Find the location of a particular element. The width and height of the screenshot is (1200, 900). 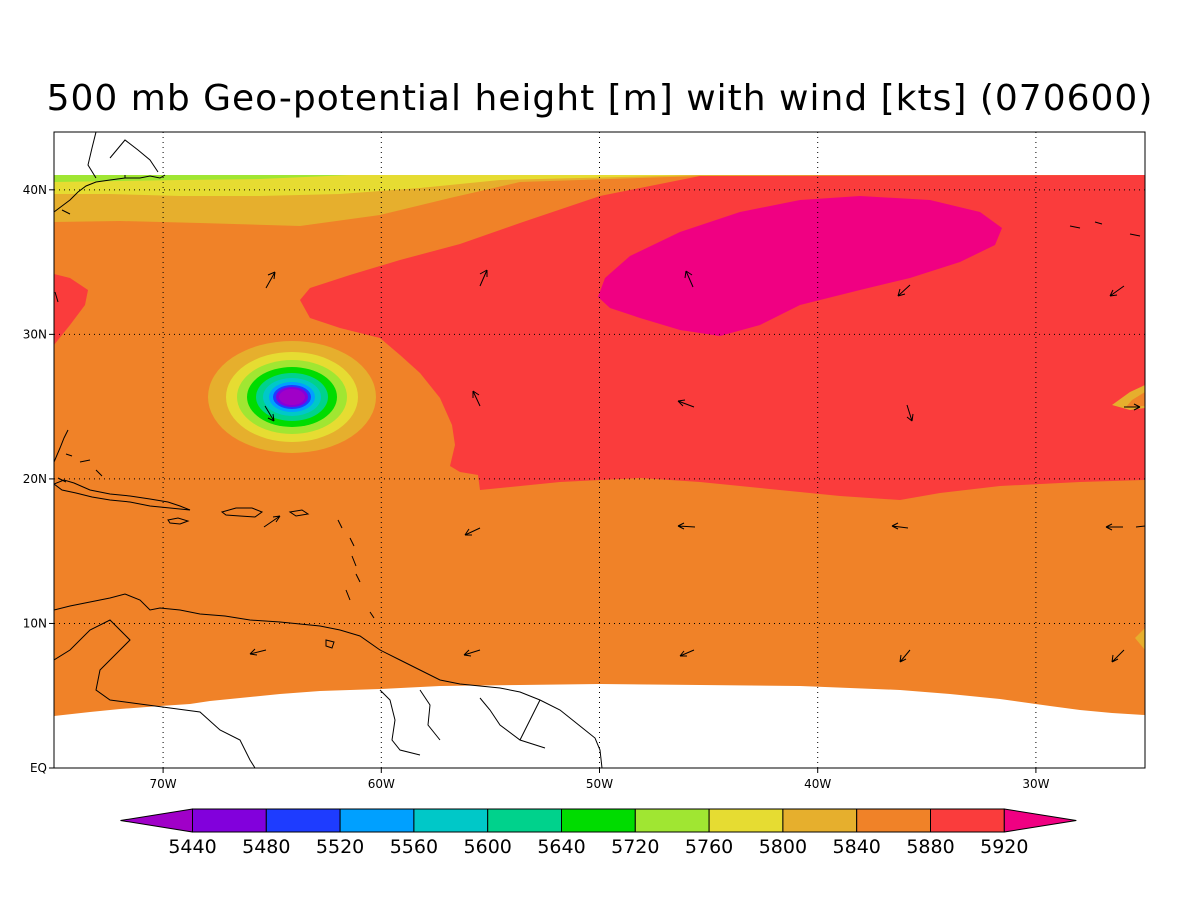

colorbar-label: 5440 is located at coordinates (192, 847).